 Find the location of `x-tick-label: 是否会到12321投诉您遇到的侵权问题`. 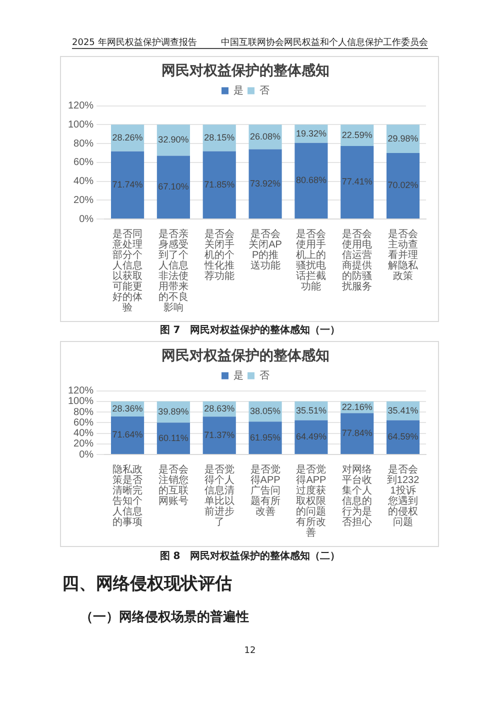

x-tick-label: 是否会到12321投诉您遇到的侵权问题 is located at coordinates (403, 496).